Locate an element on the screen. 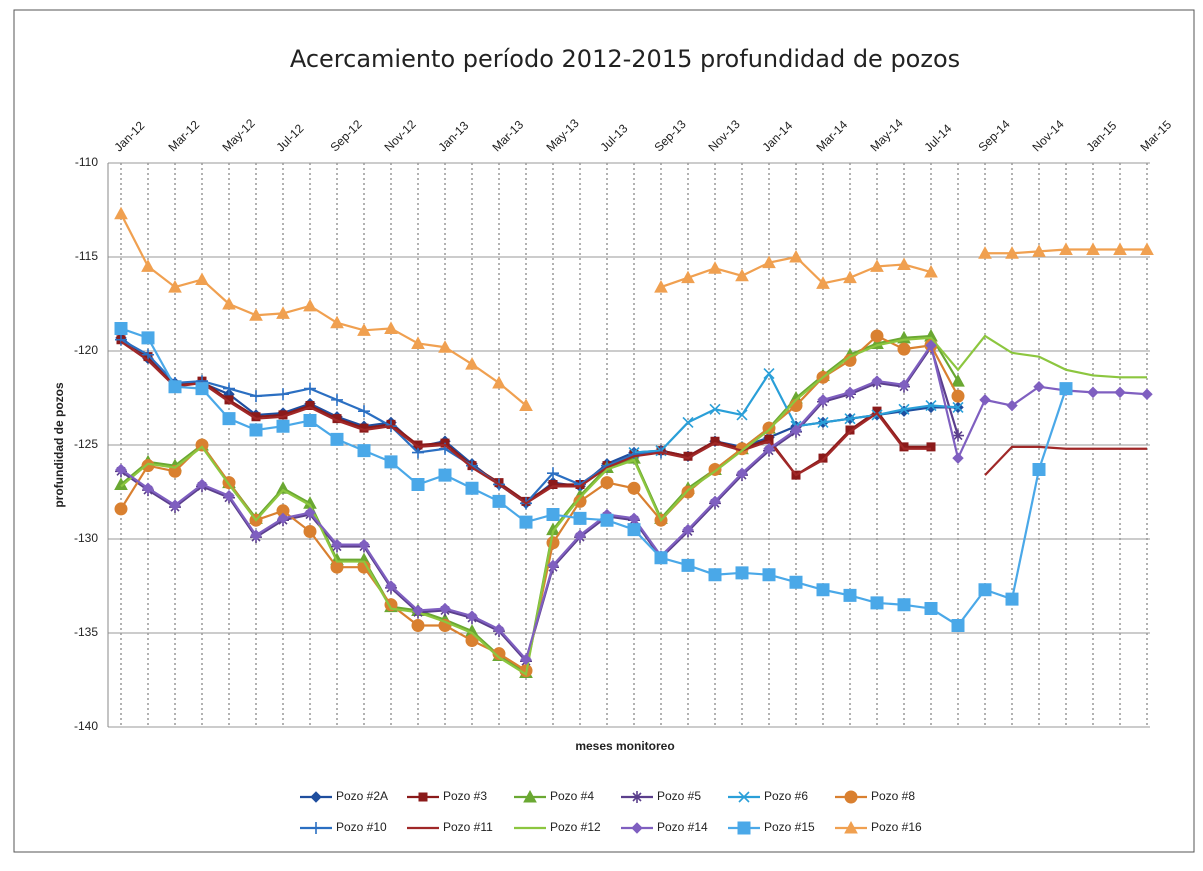  y-tick-label: -135 is located at coordinates (86, 632).